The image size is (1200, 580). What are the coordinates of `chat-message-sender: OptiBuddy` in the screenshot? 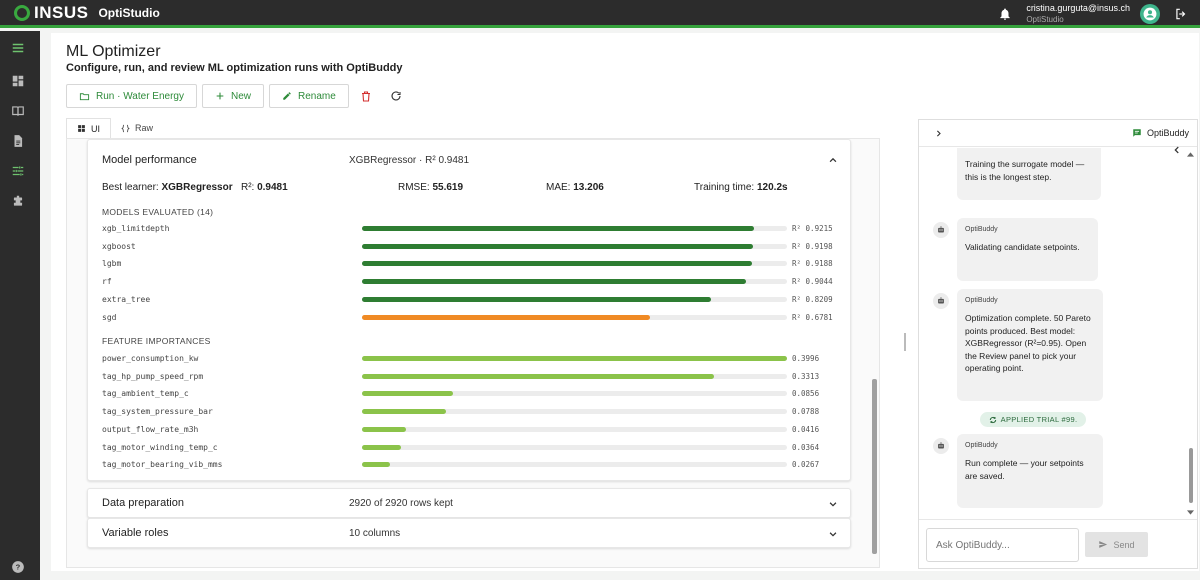 It's located at (981, 229).